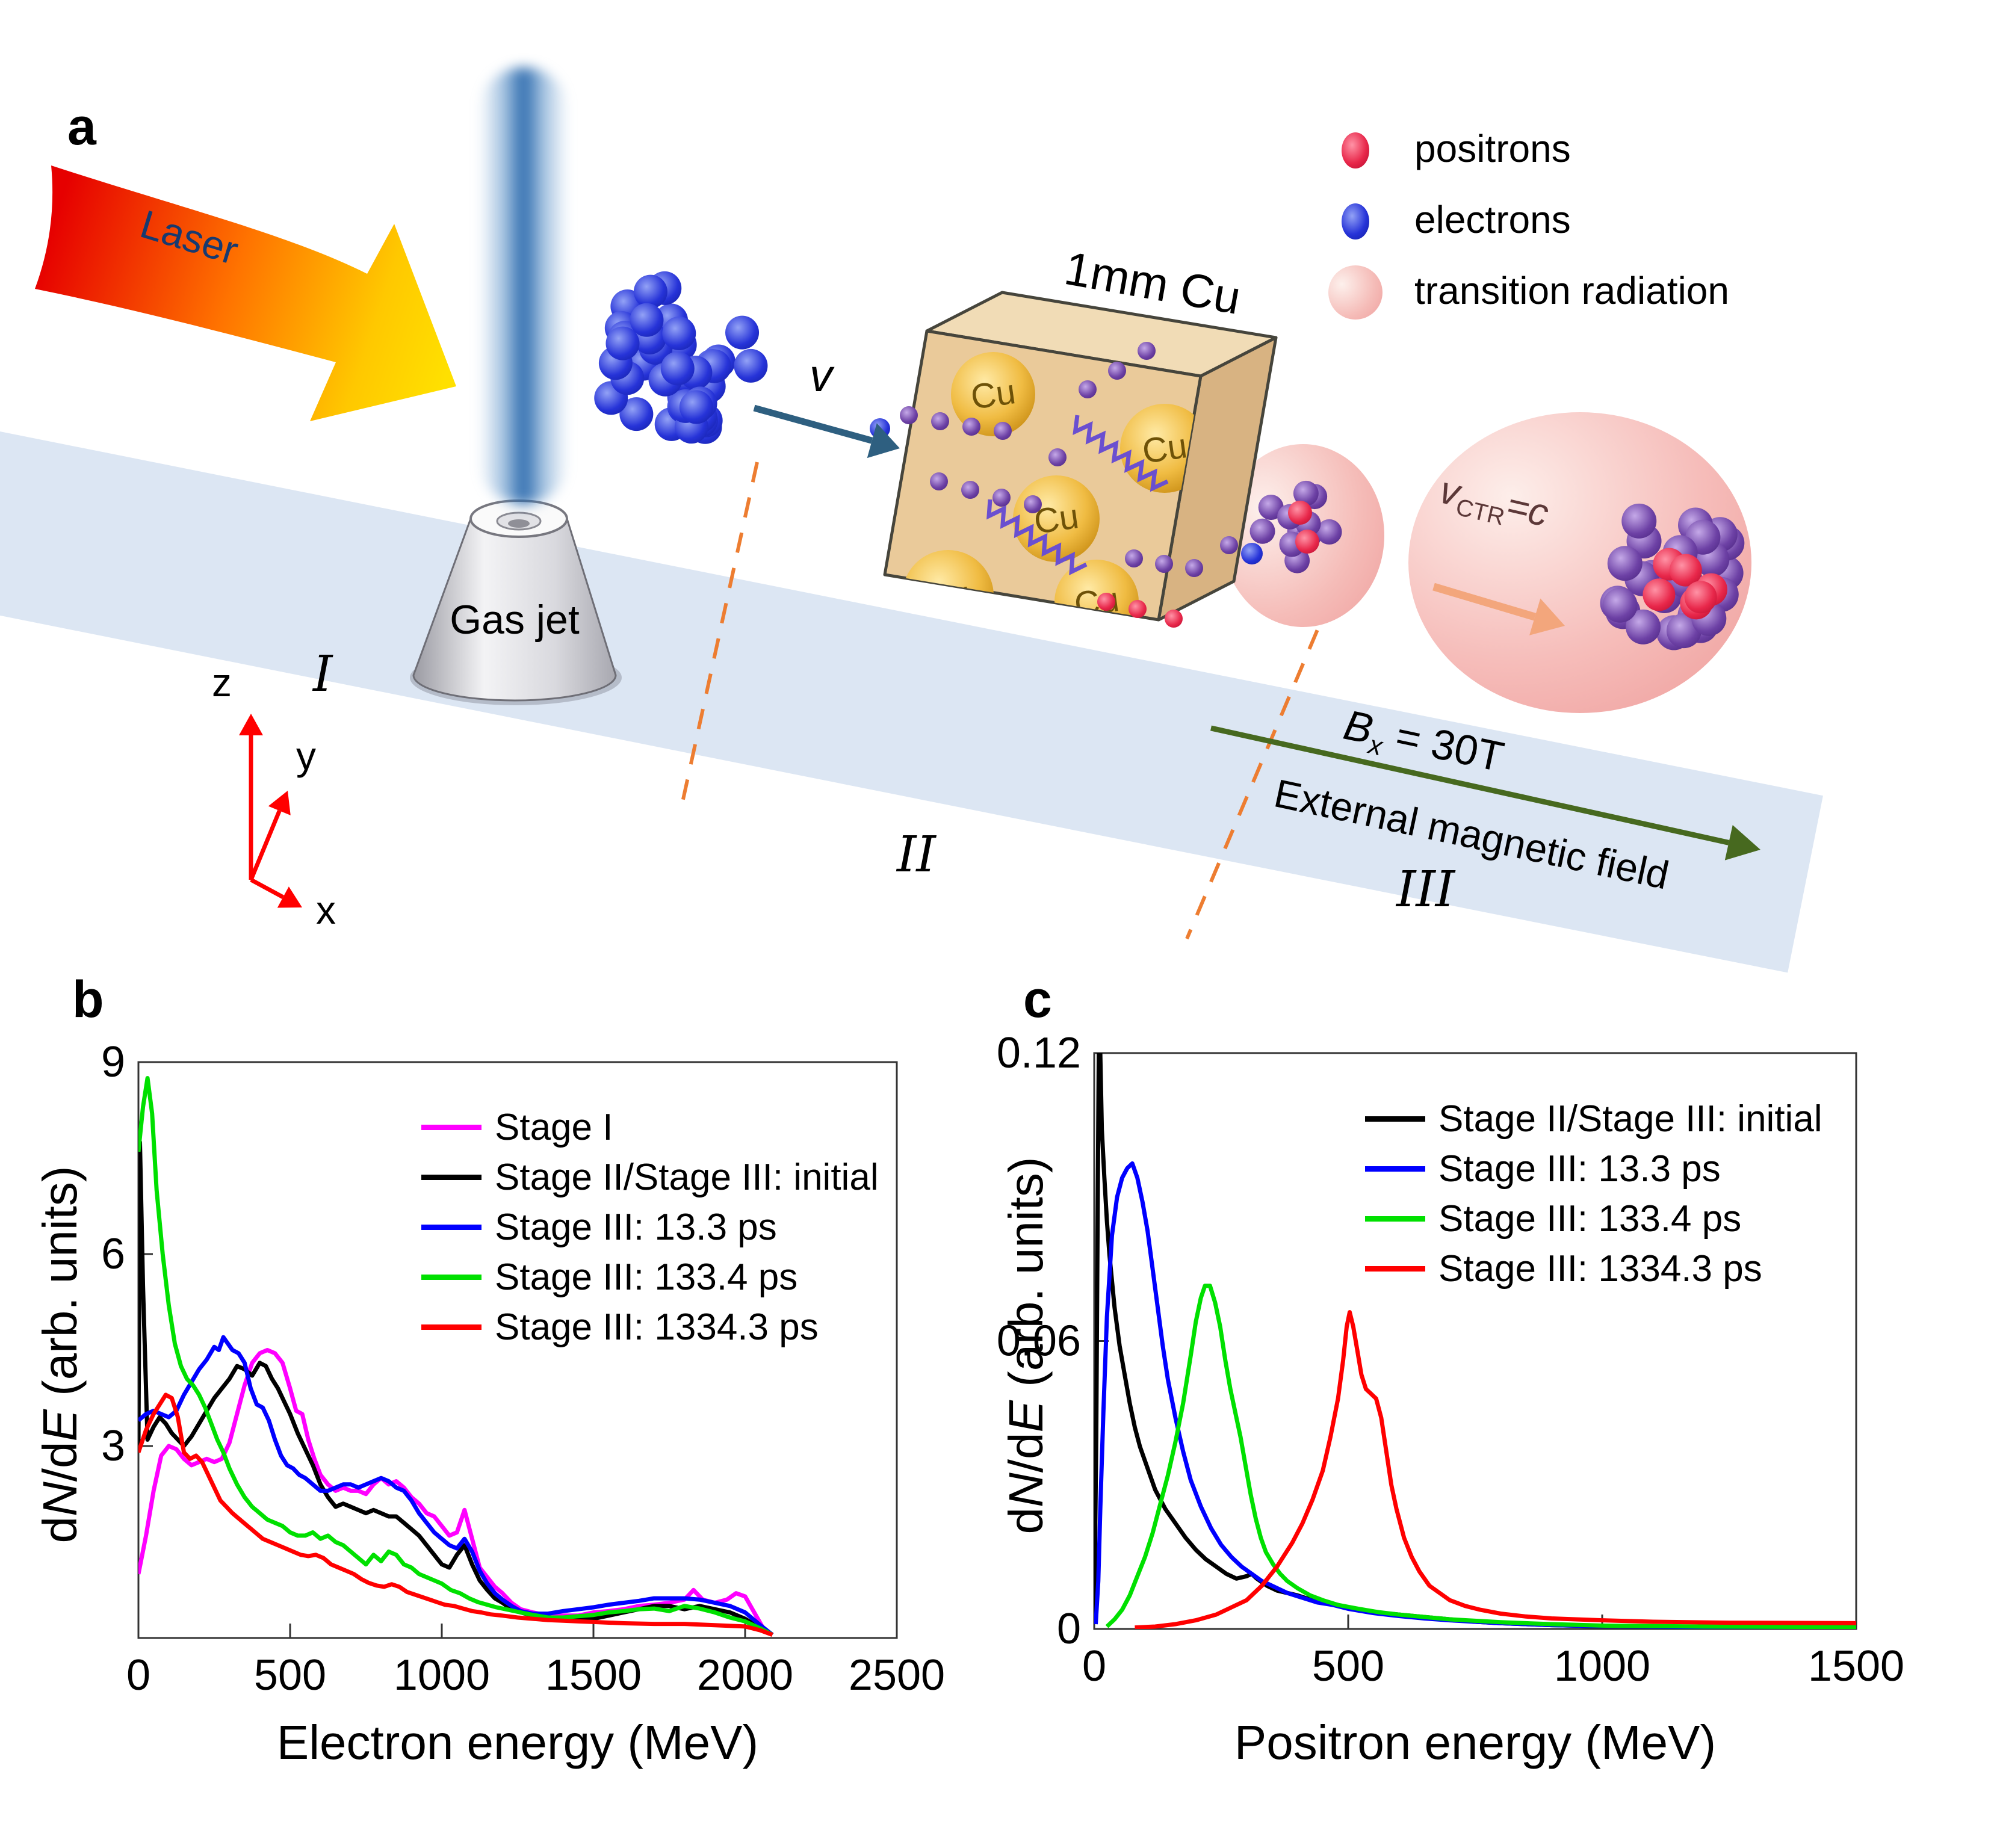 This screenshot has width=1991, height=1848. I want to click on laser-arrow, so click(245, 293).